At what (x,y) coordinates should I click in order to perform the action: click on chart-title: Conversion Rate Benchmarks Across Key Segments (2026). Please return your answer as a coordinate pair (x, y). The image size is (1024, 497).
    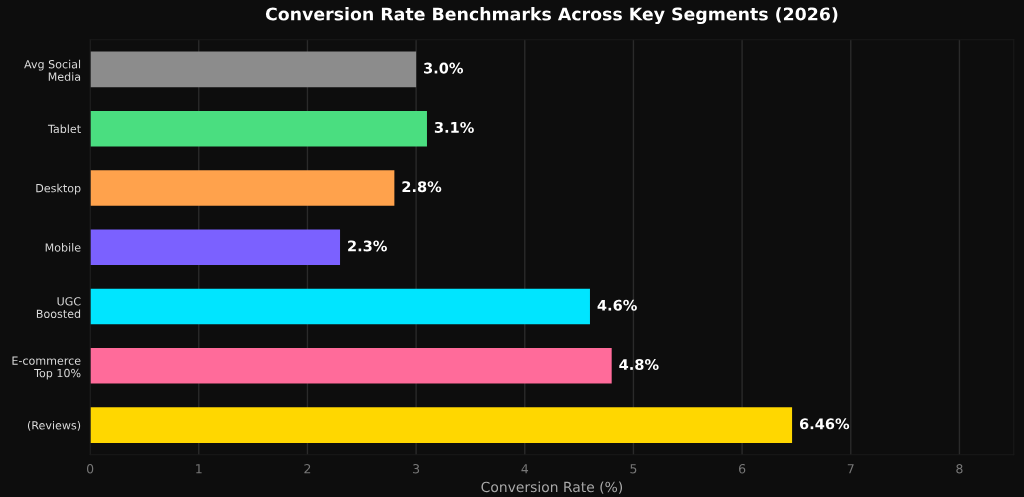
    Looking at the image, I should click on (551, 16).